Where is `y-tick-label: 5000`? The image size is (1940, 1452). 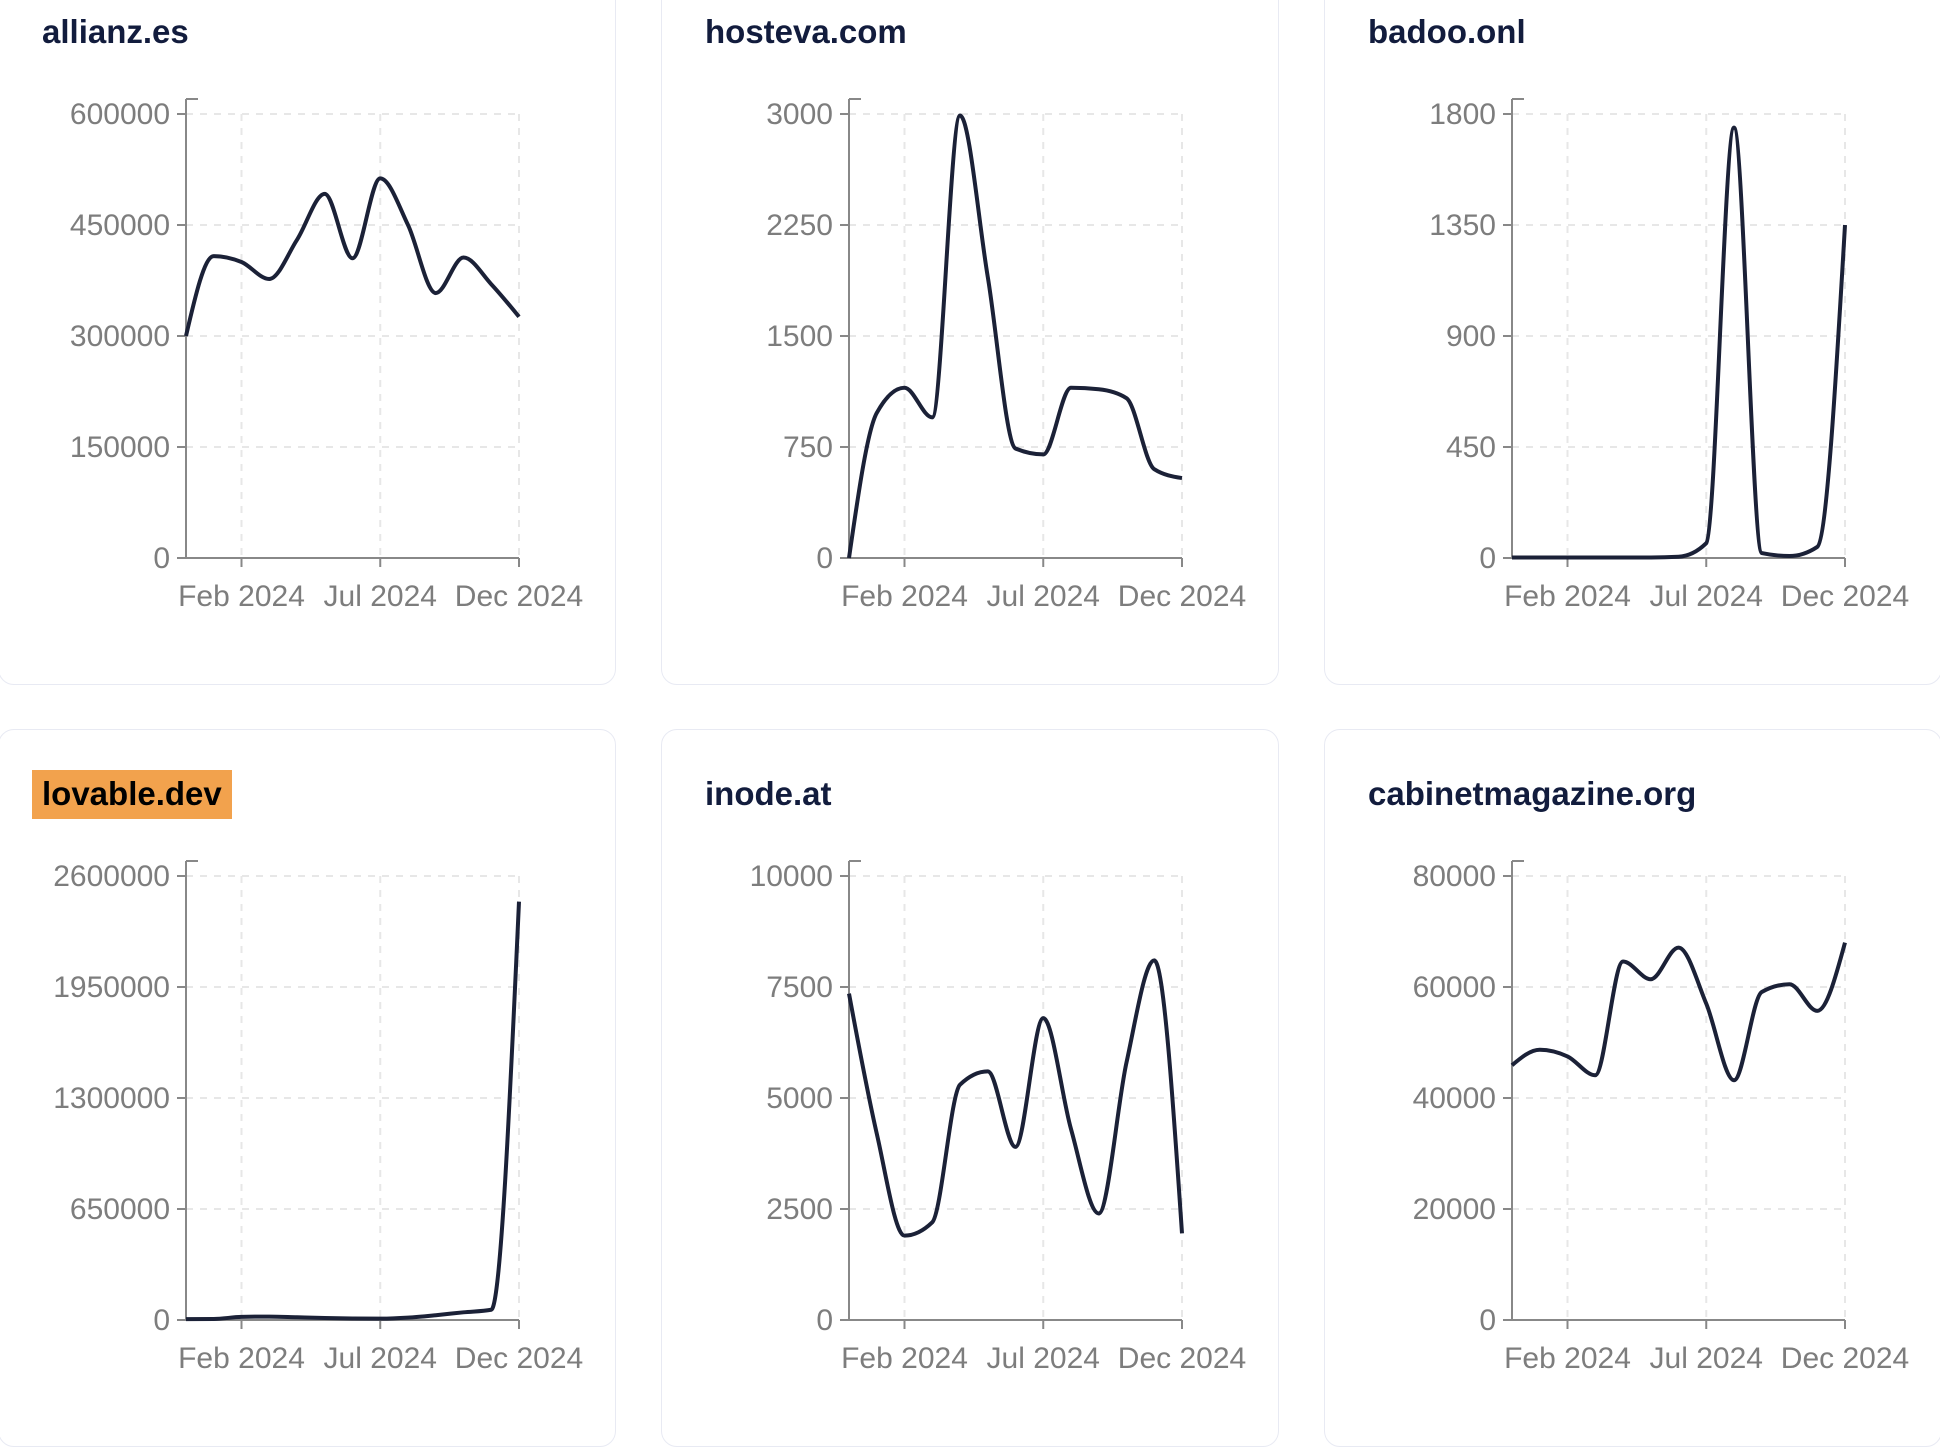 y-tick-label: 5000 is located at coordinates (799, 1098).